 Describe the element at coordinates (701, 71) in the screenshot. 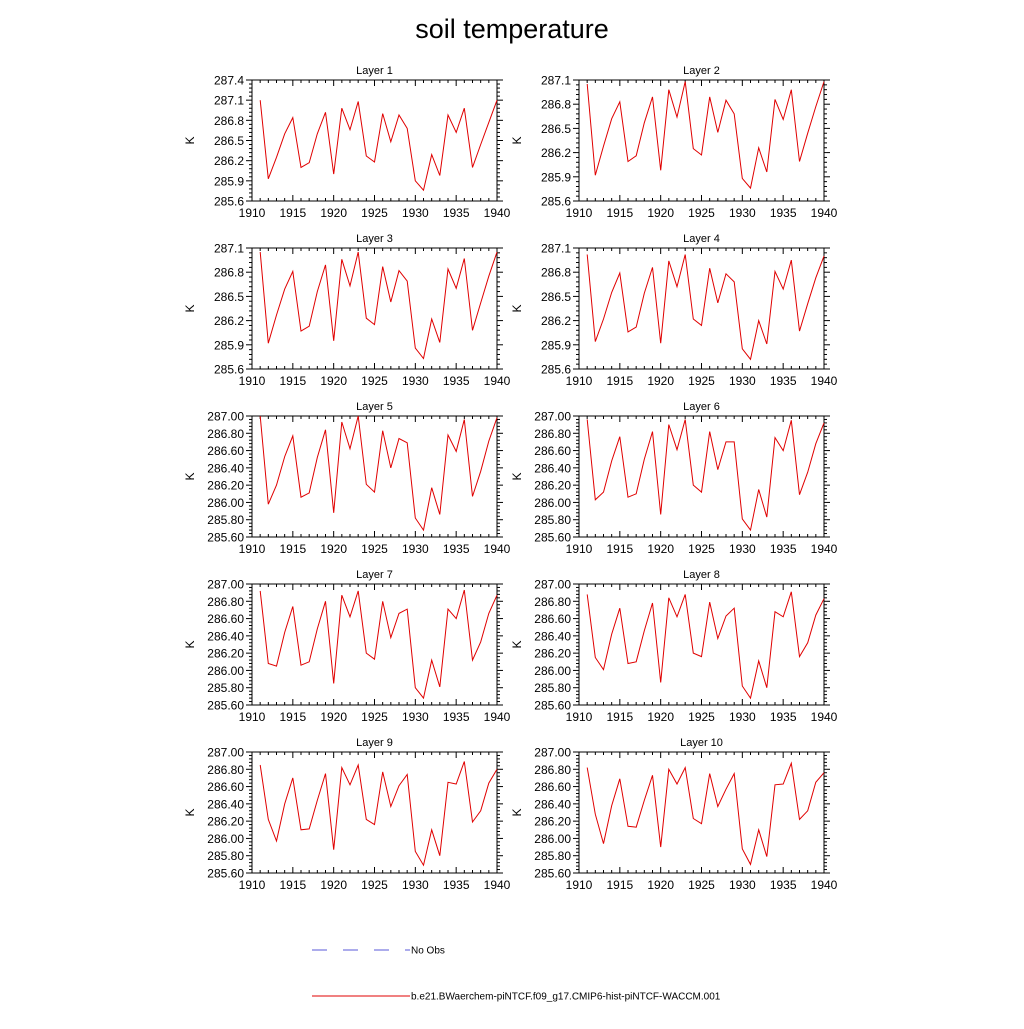

I see `panel-title: Layer 2` at that location.